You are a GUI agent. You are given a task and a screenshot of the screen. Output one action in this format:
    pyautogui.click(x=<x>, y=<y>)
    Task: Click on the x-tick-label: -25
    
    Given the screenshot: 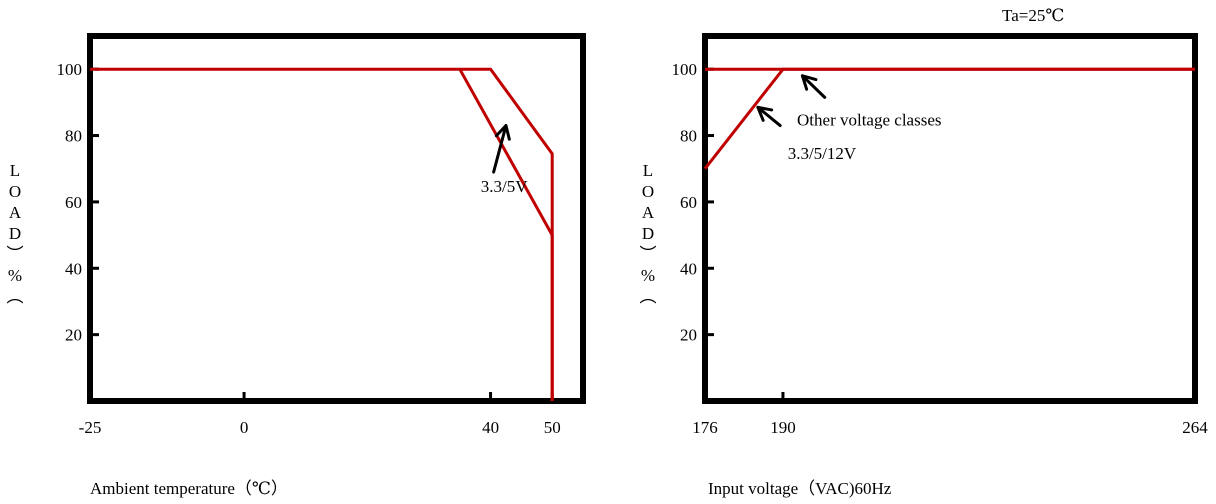 What is the action you would take?
    pyautogui.click(x=90, y=427)
    